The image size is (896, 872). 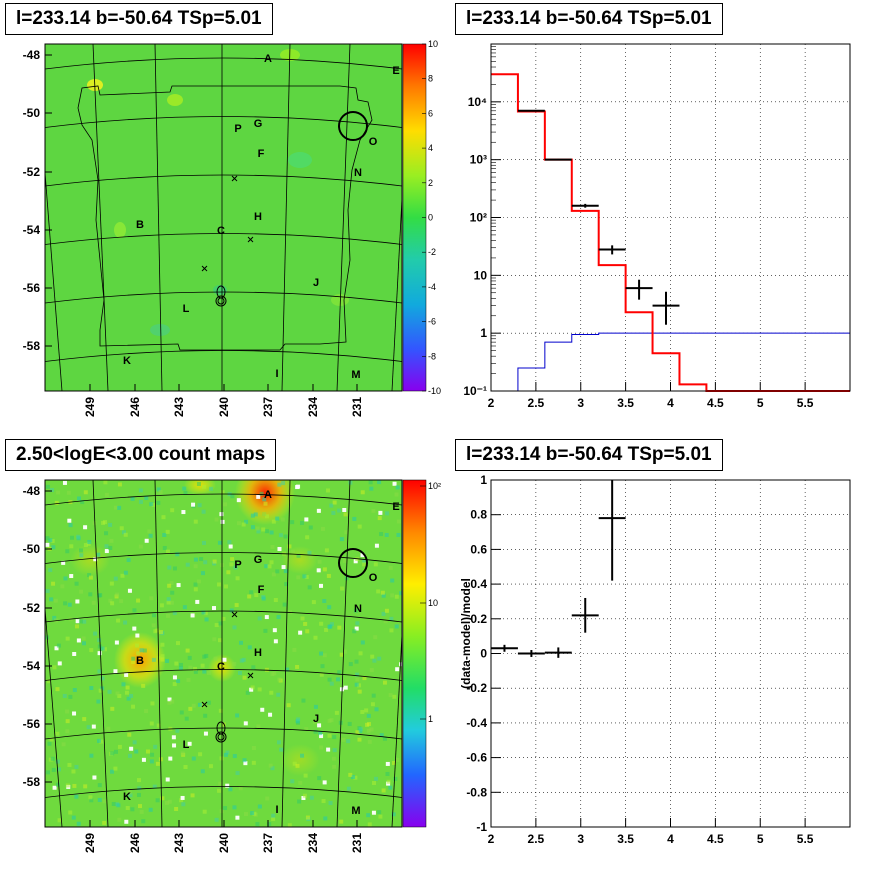 What do you see at coordinates (276, 374) in the screenshot?
I see `source-label-i: I` at bounding box center [276, 374].